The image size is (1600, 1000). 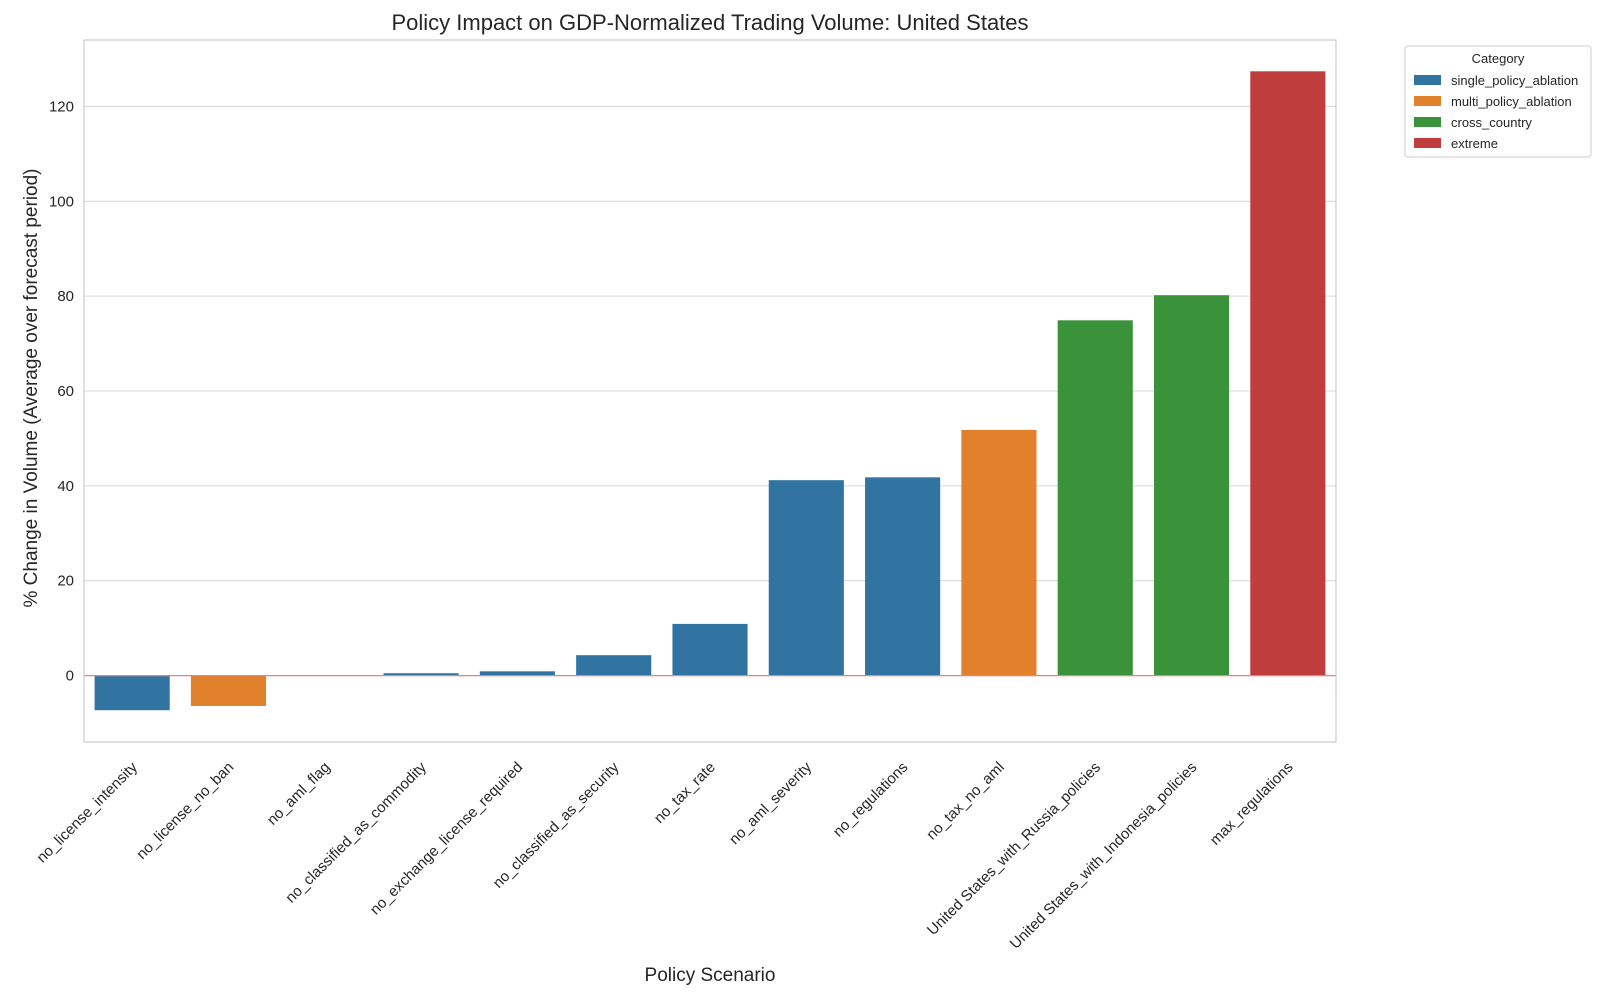 I want to click on x-tick-label: no_aml_flag, so click(x=299, y=794).